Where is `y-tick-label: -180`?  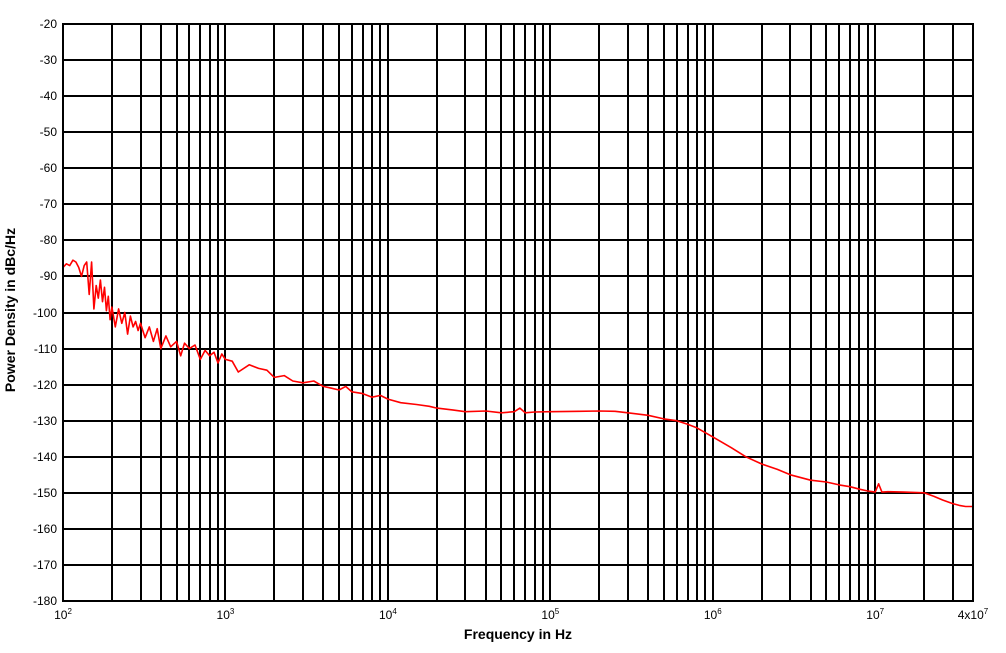 y-tick-label: -180 is located at coordinates (44, 601).